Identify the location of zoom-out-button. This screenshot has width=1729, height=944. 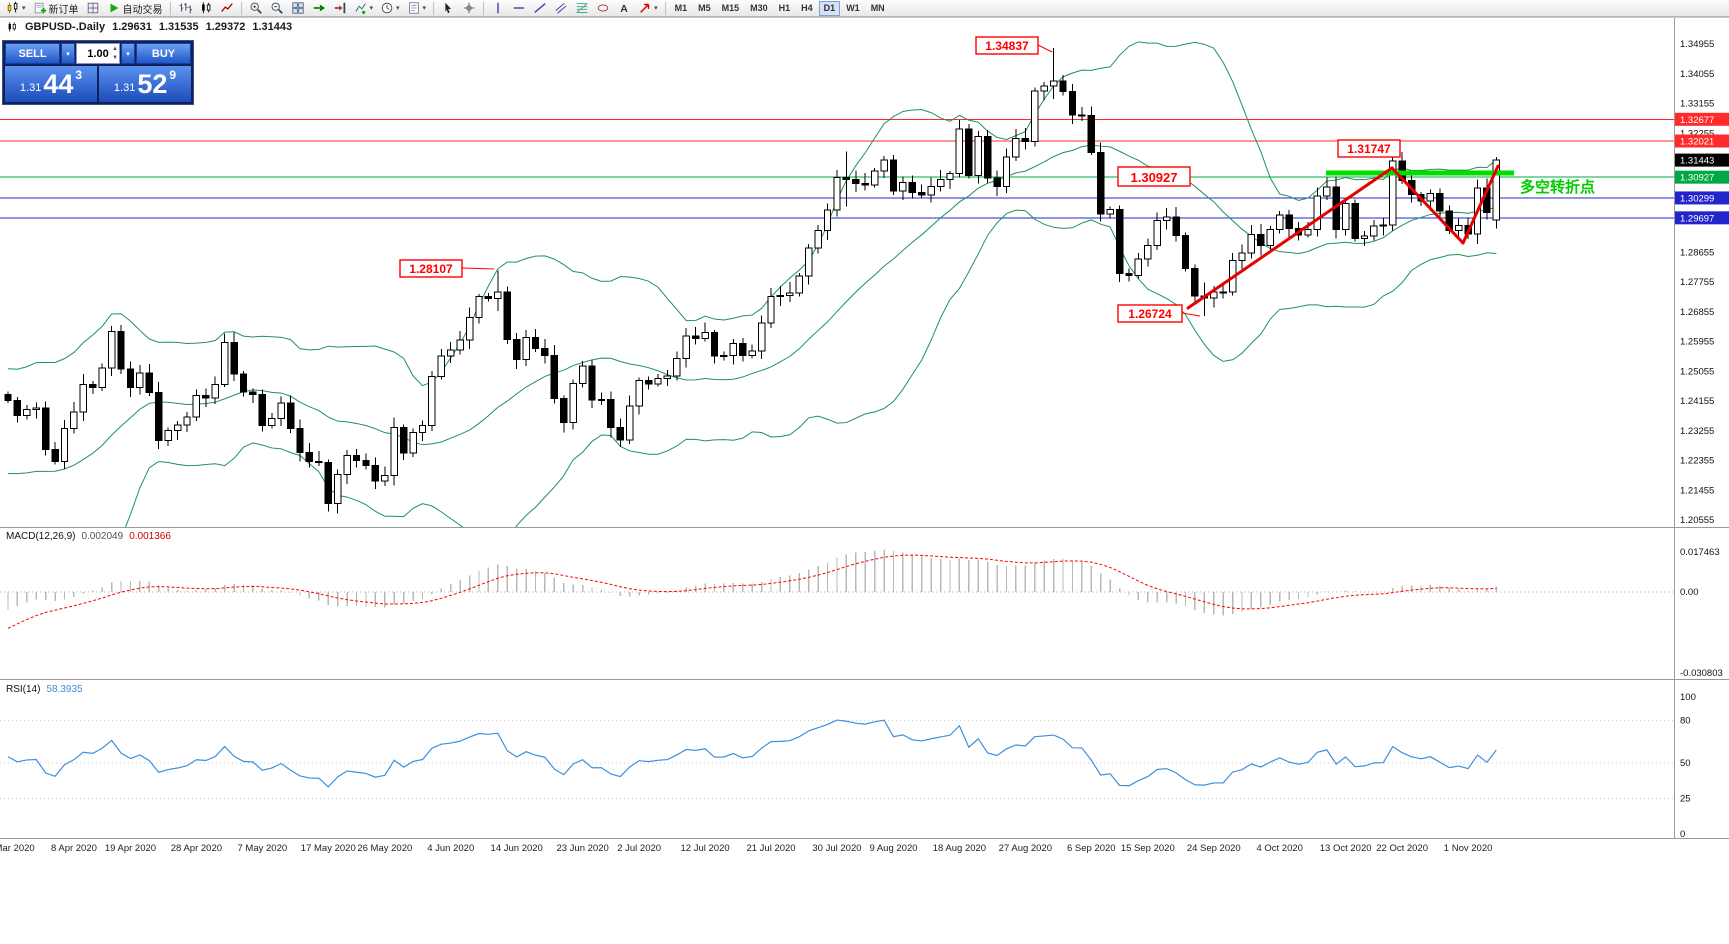
(277, 8).